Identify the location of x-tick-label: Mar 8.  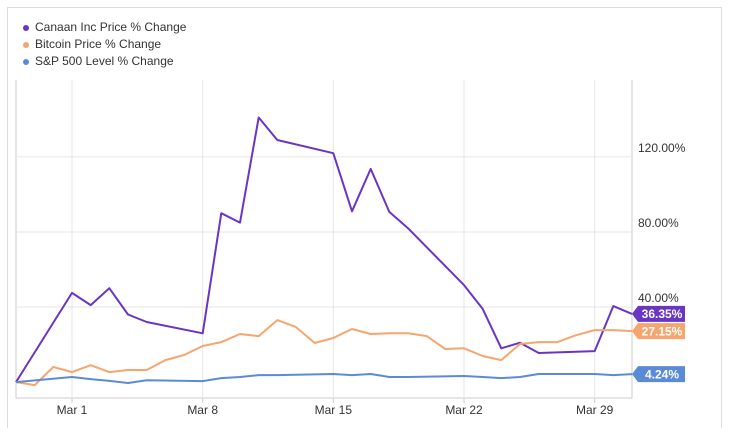
(202, 410).